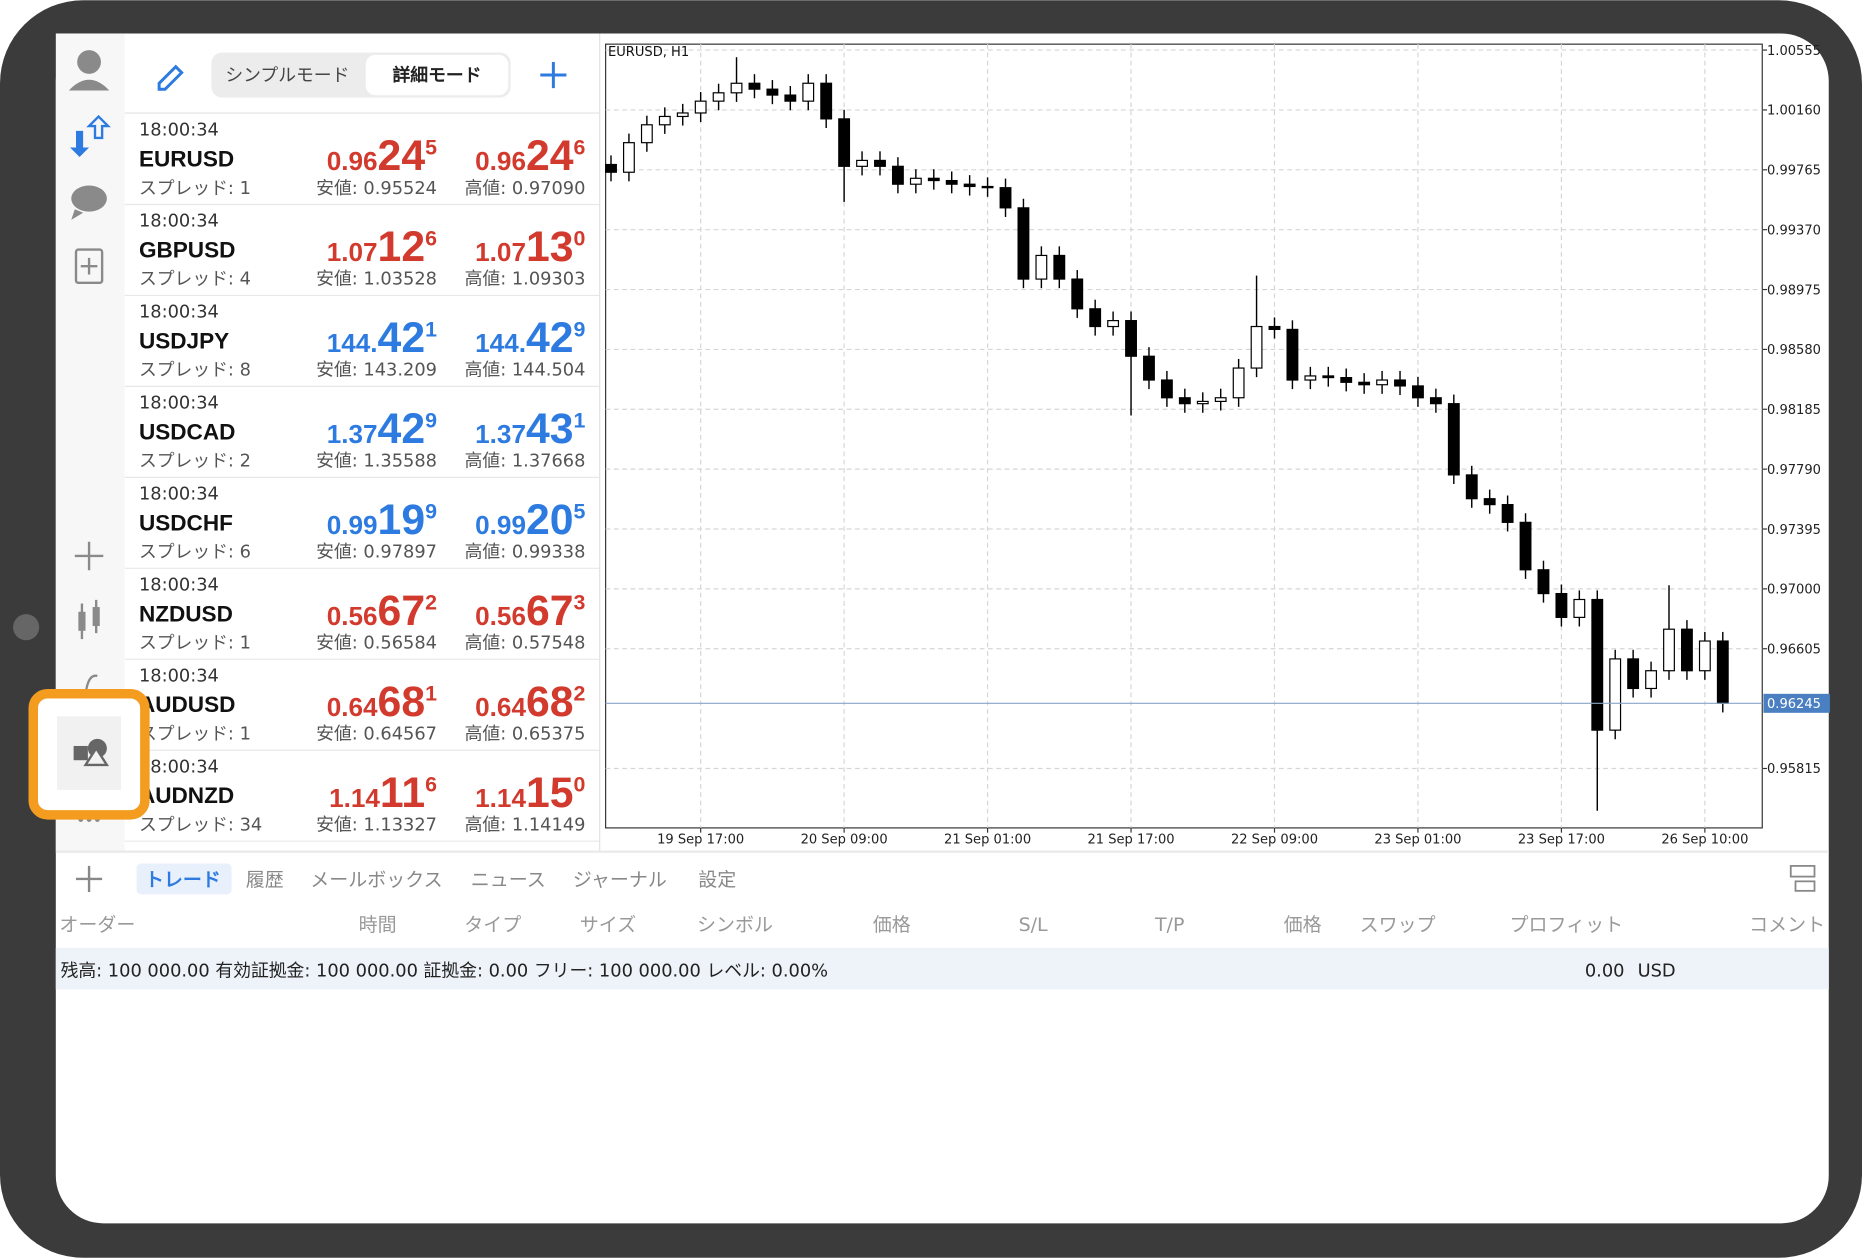  Describe the element at coordinates (620, 880) in the screenshot. I see `tab: ジャーナル` at that location.